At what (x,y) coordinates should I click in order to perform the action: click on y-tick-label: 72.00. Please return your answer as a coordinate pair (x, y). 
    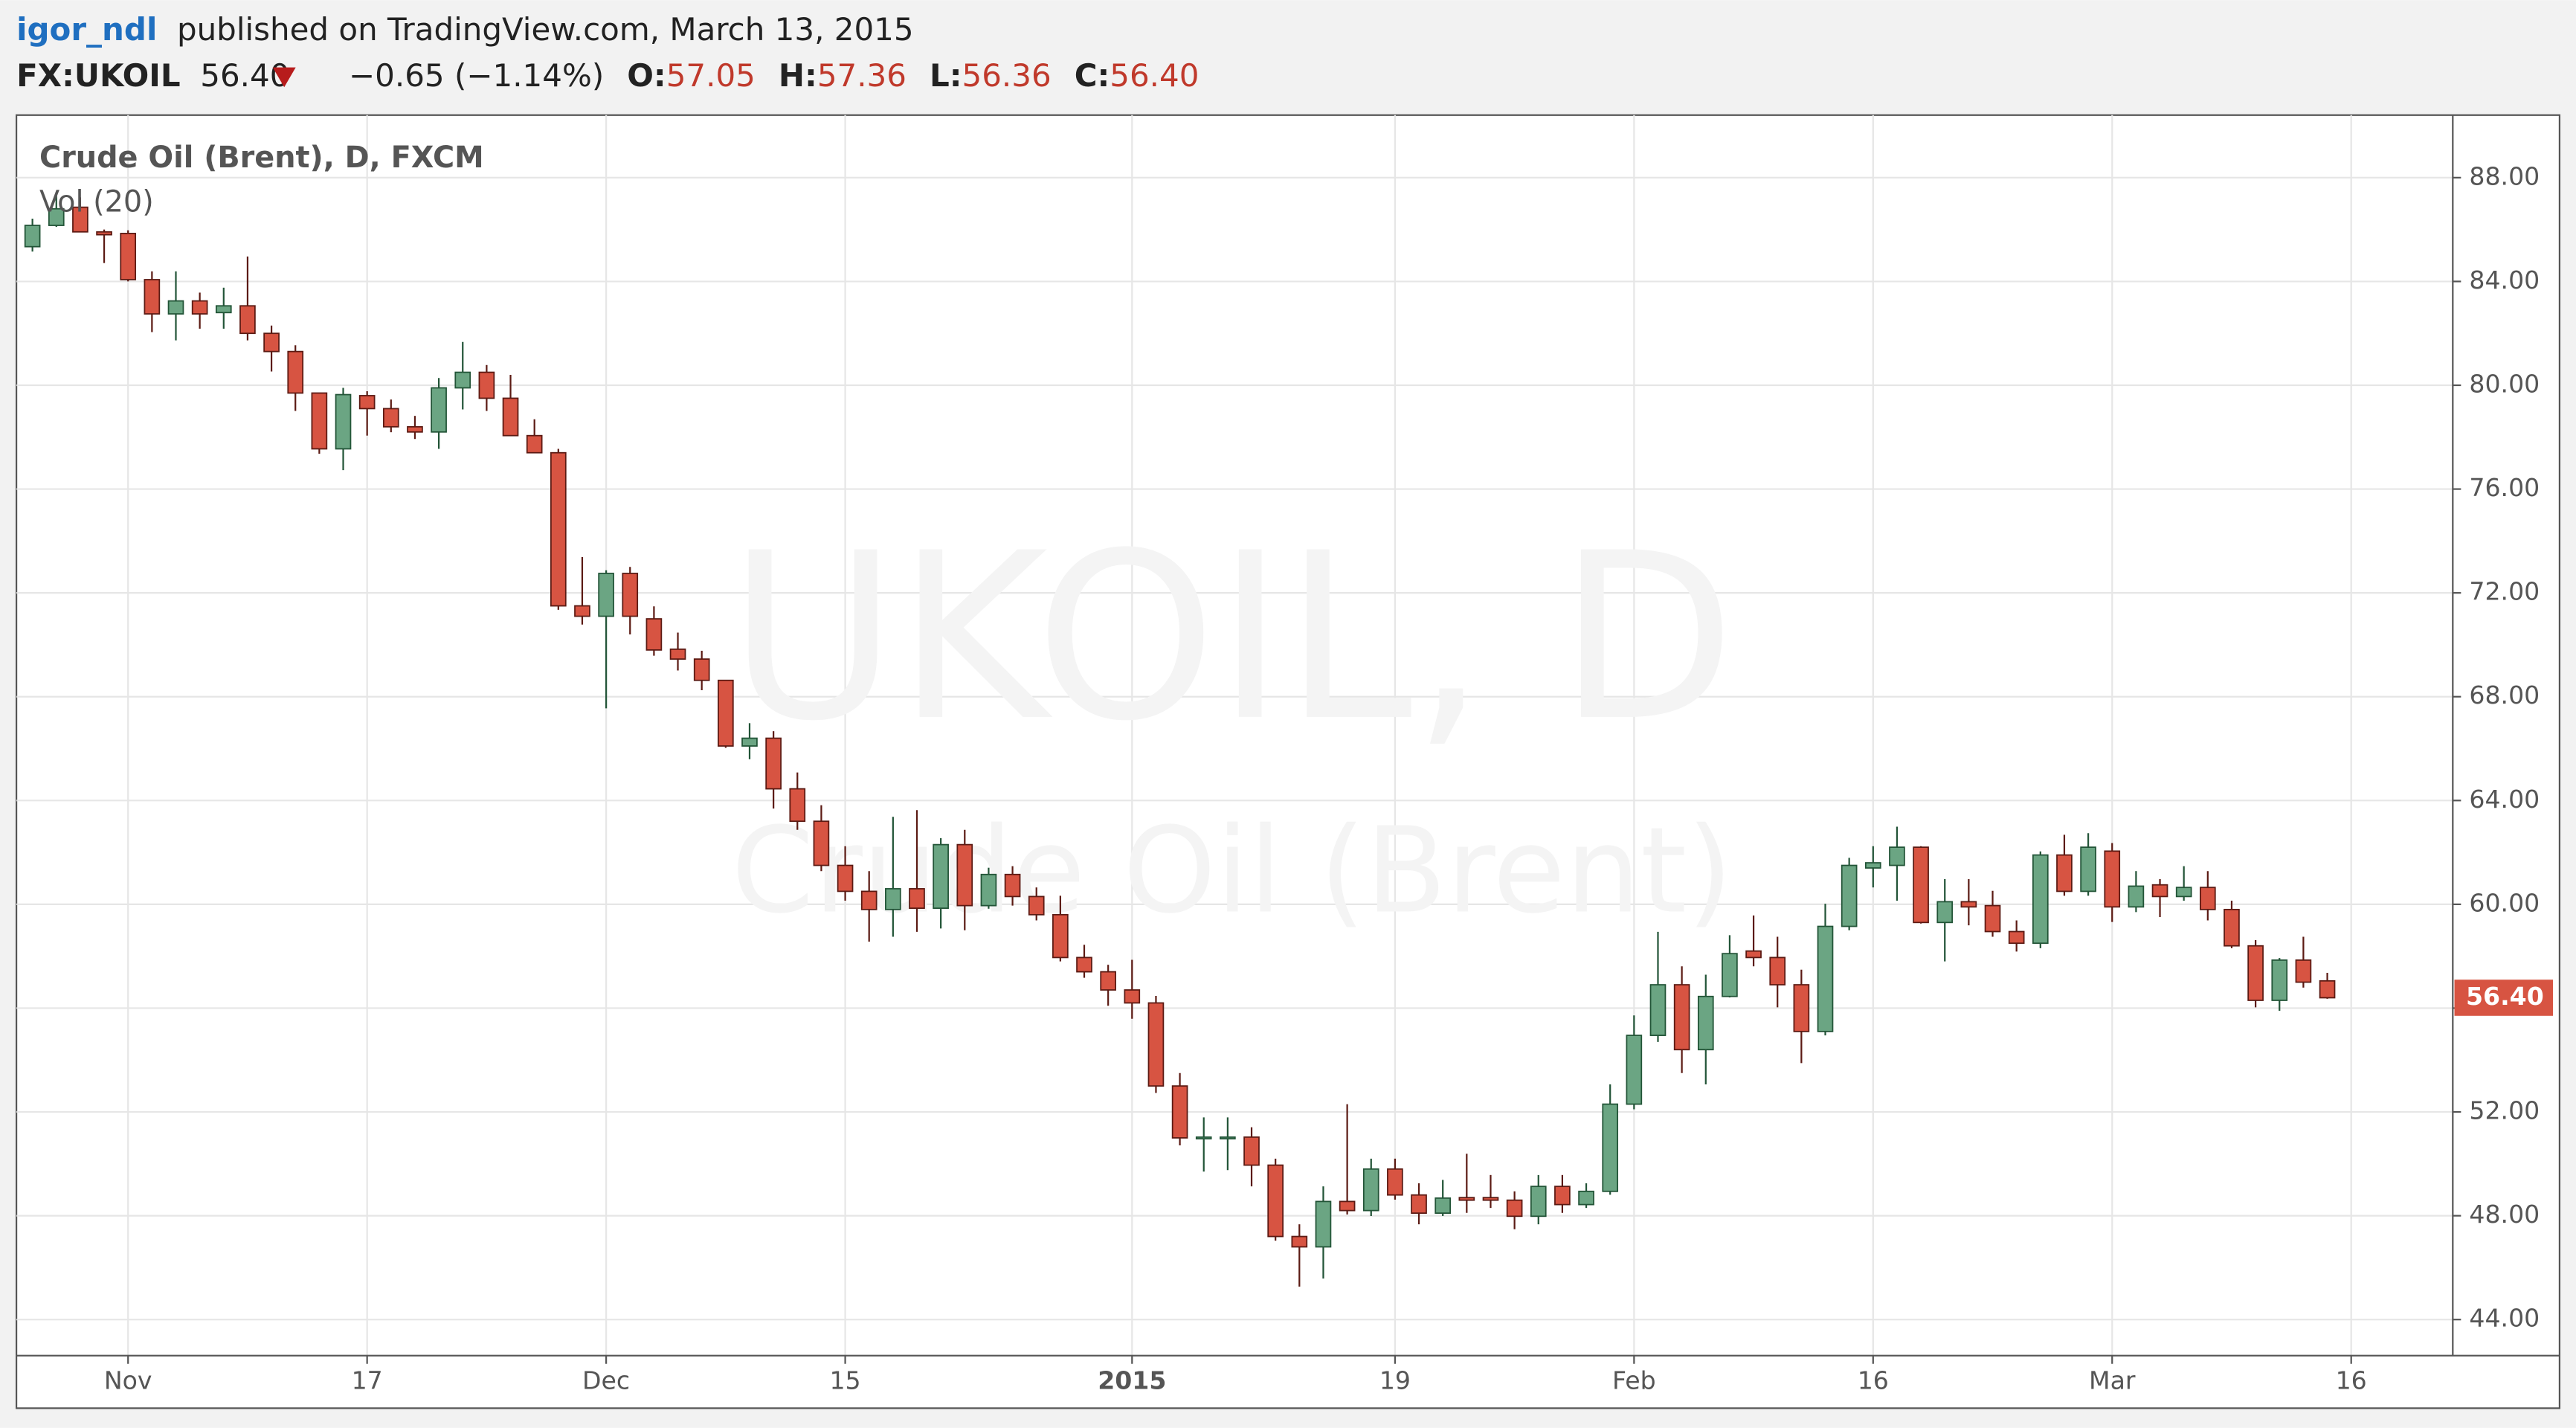
    Looking at the image, I should click on (2504, 592).